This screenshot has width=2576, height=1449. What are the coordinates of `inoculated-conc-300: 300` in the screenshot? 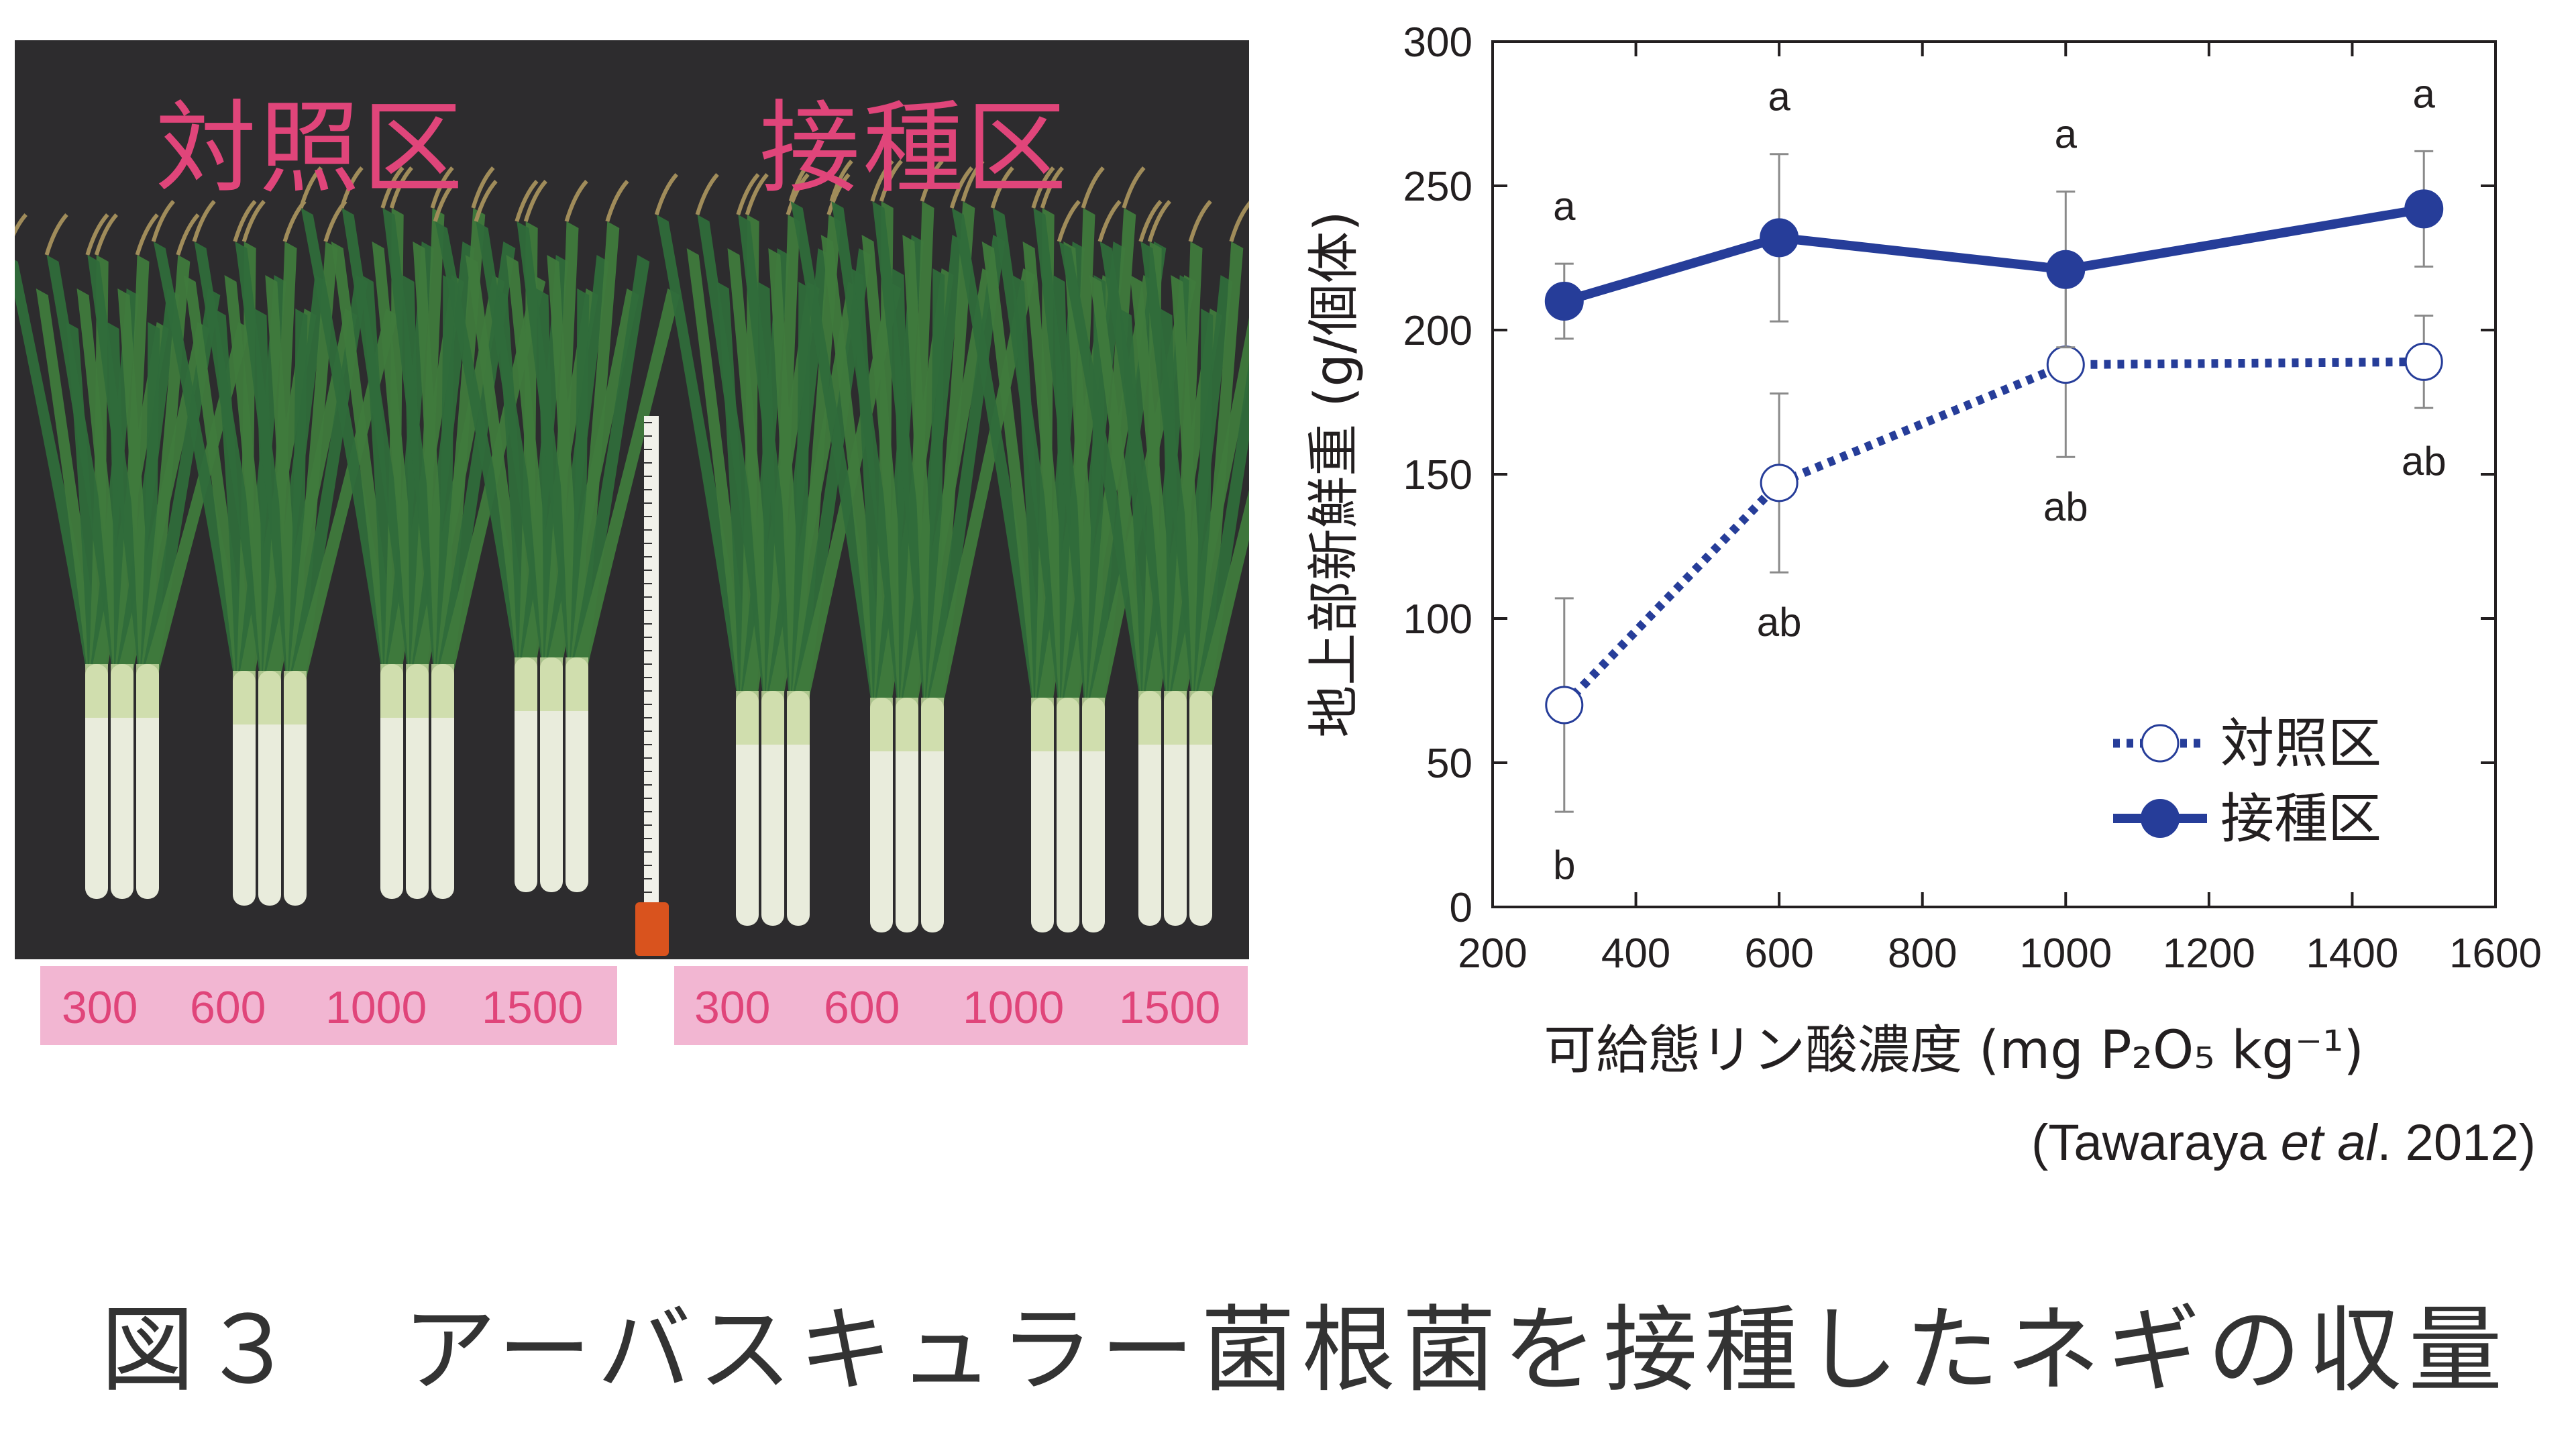 It's located at (732, 1007).